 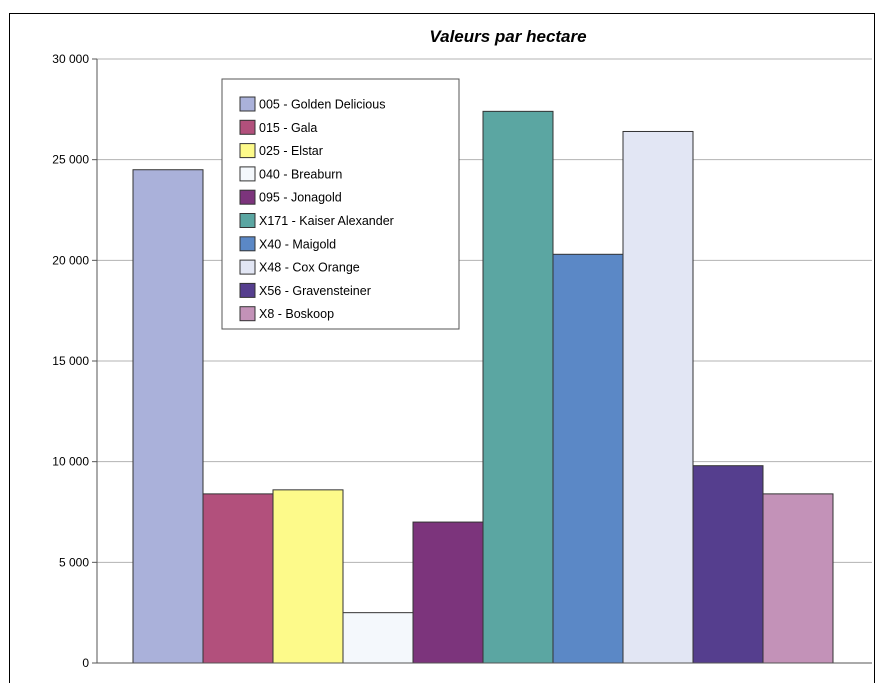 I want to click on y-tick-label: 0, so click(x=85, y=663).